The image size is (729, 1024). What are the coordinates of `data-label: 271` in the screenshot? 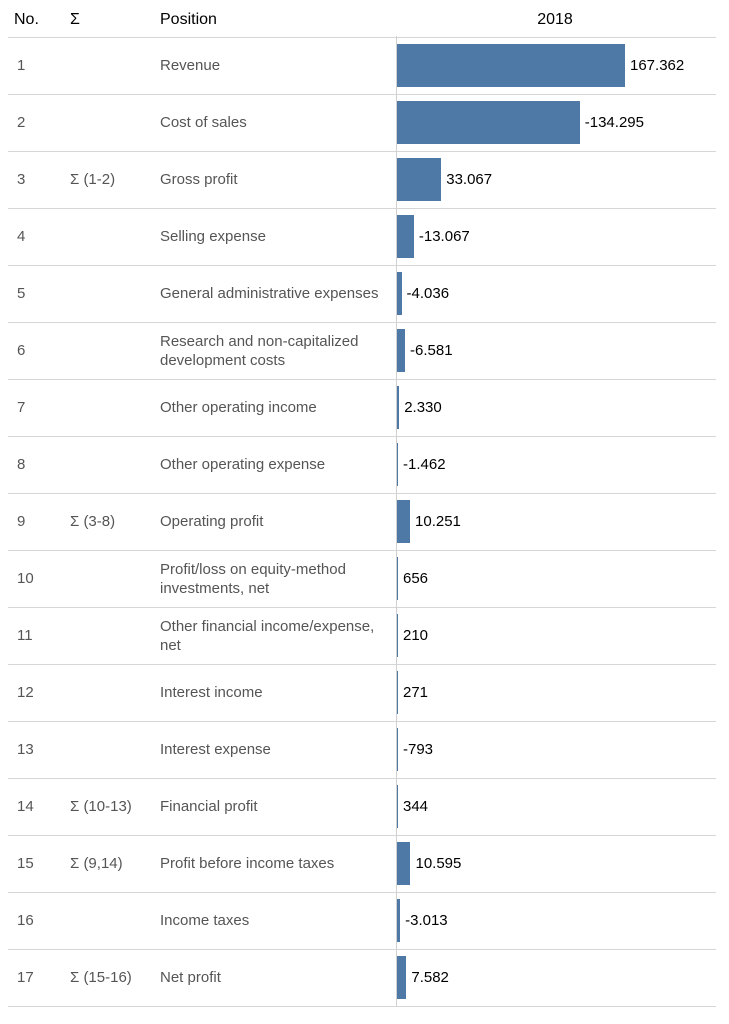 It's located at (416, 692).